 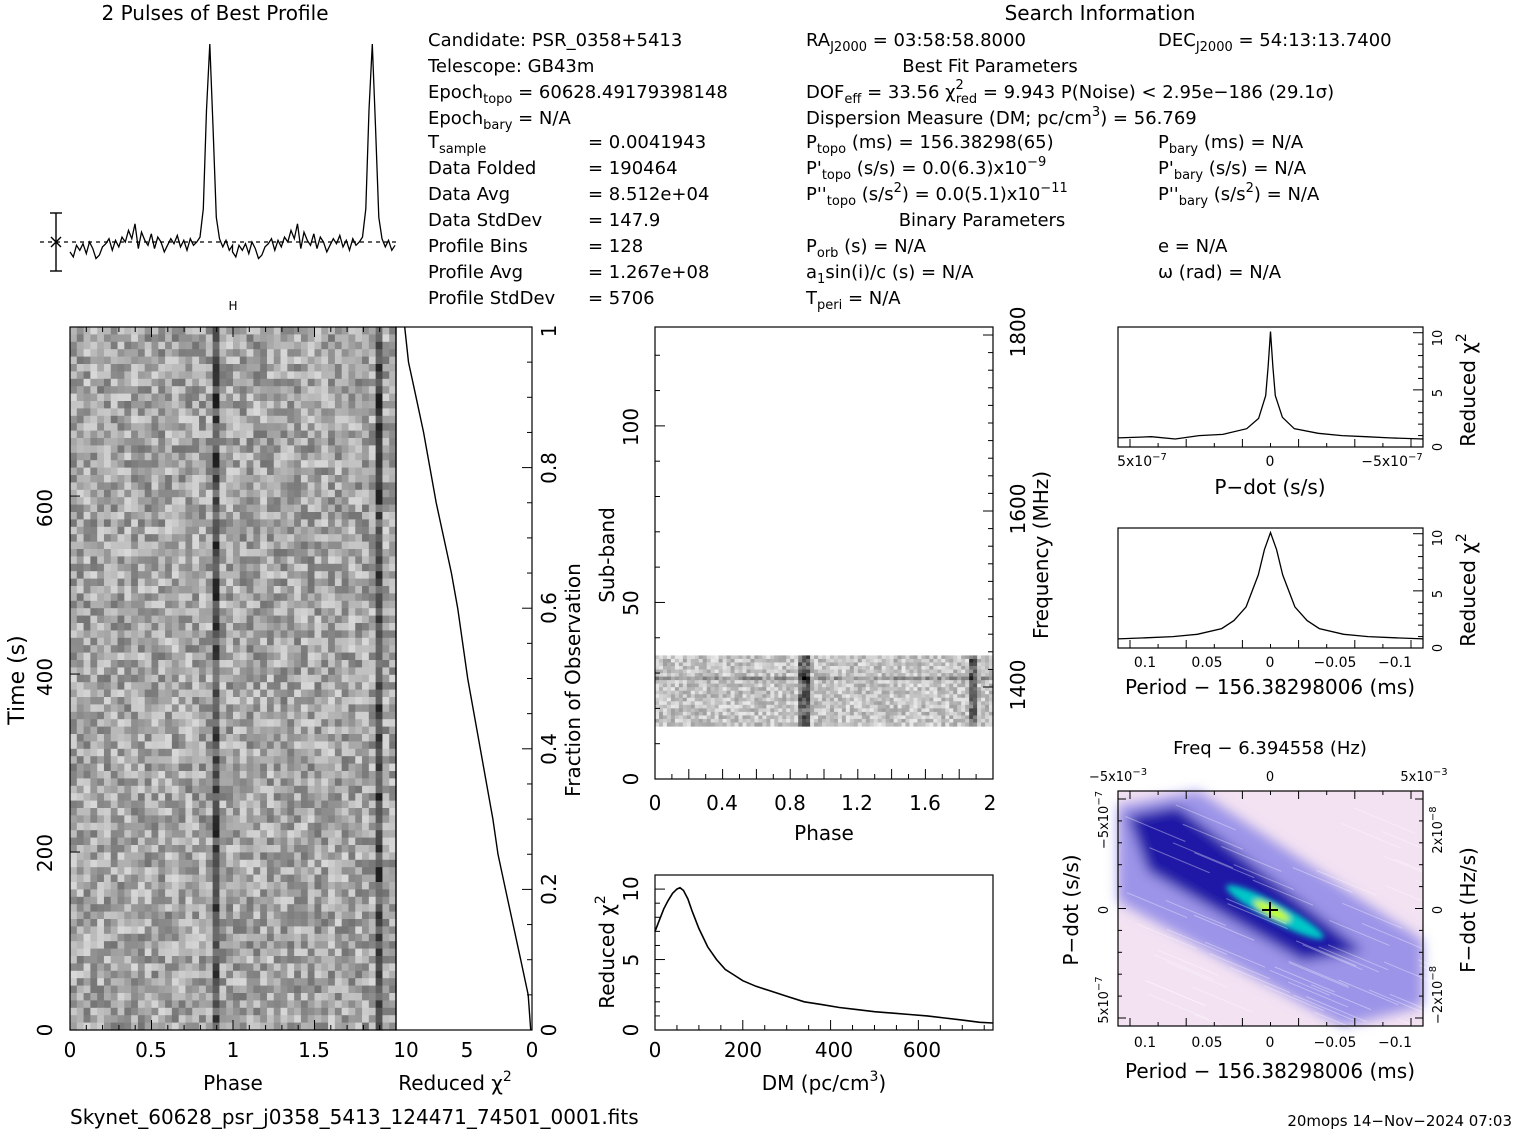 I want to click on fc-xtick-1: 5, so click(x=467, y=1050).